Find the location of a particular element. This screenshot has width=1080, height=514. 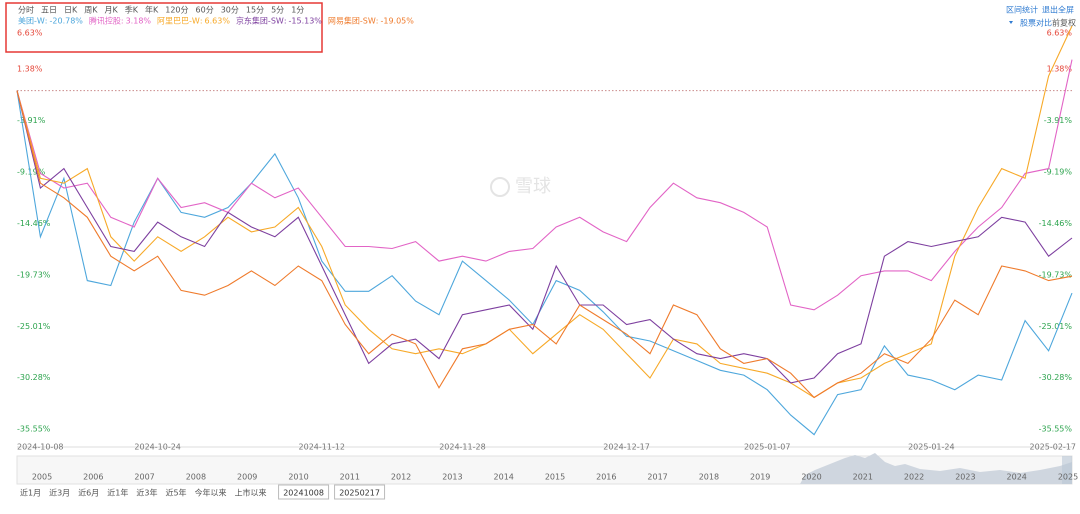

y-tick-label: -35.55% is located at coordinates (34, 429).